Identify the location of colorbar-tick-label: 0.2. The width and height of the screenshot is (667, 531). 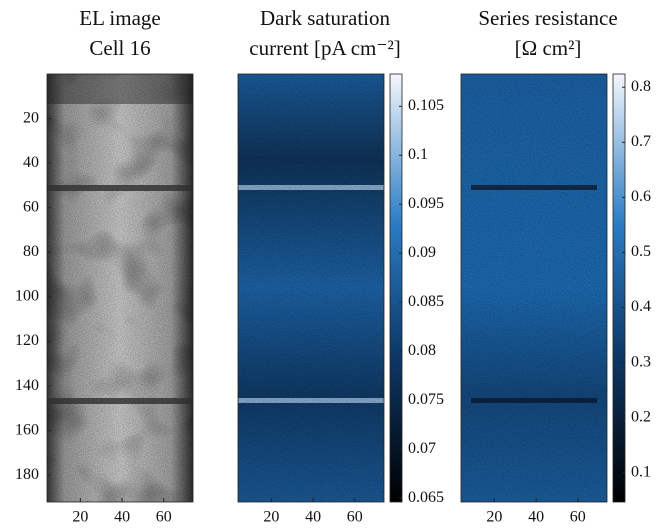
(641, 416).